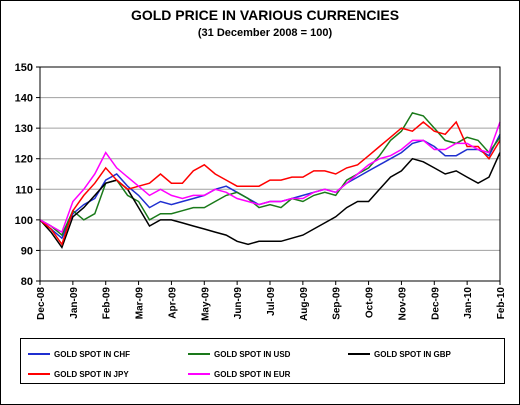 This screenshot has width=520, height=405. Describe the element at coordinates (24, 160) in the screenshot. I see `y-tick-label: 120` at that location.